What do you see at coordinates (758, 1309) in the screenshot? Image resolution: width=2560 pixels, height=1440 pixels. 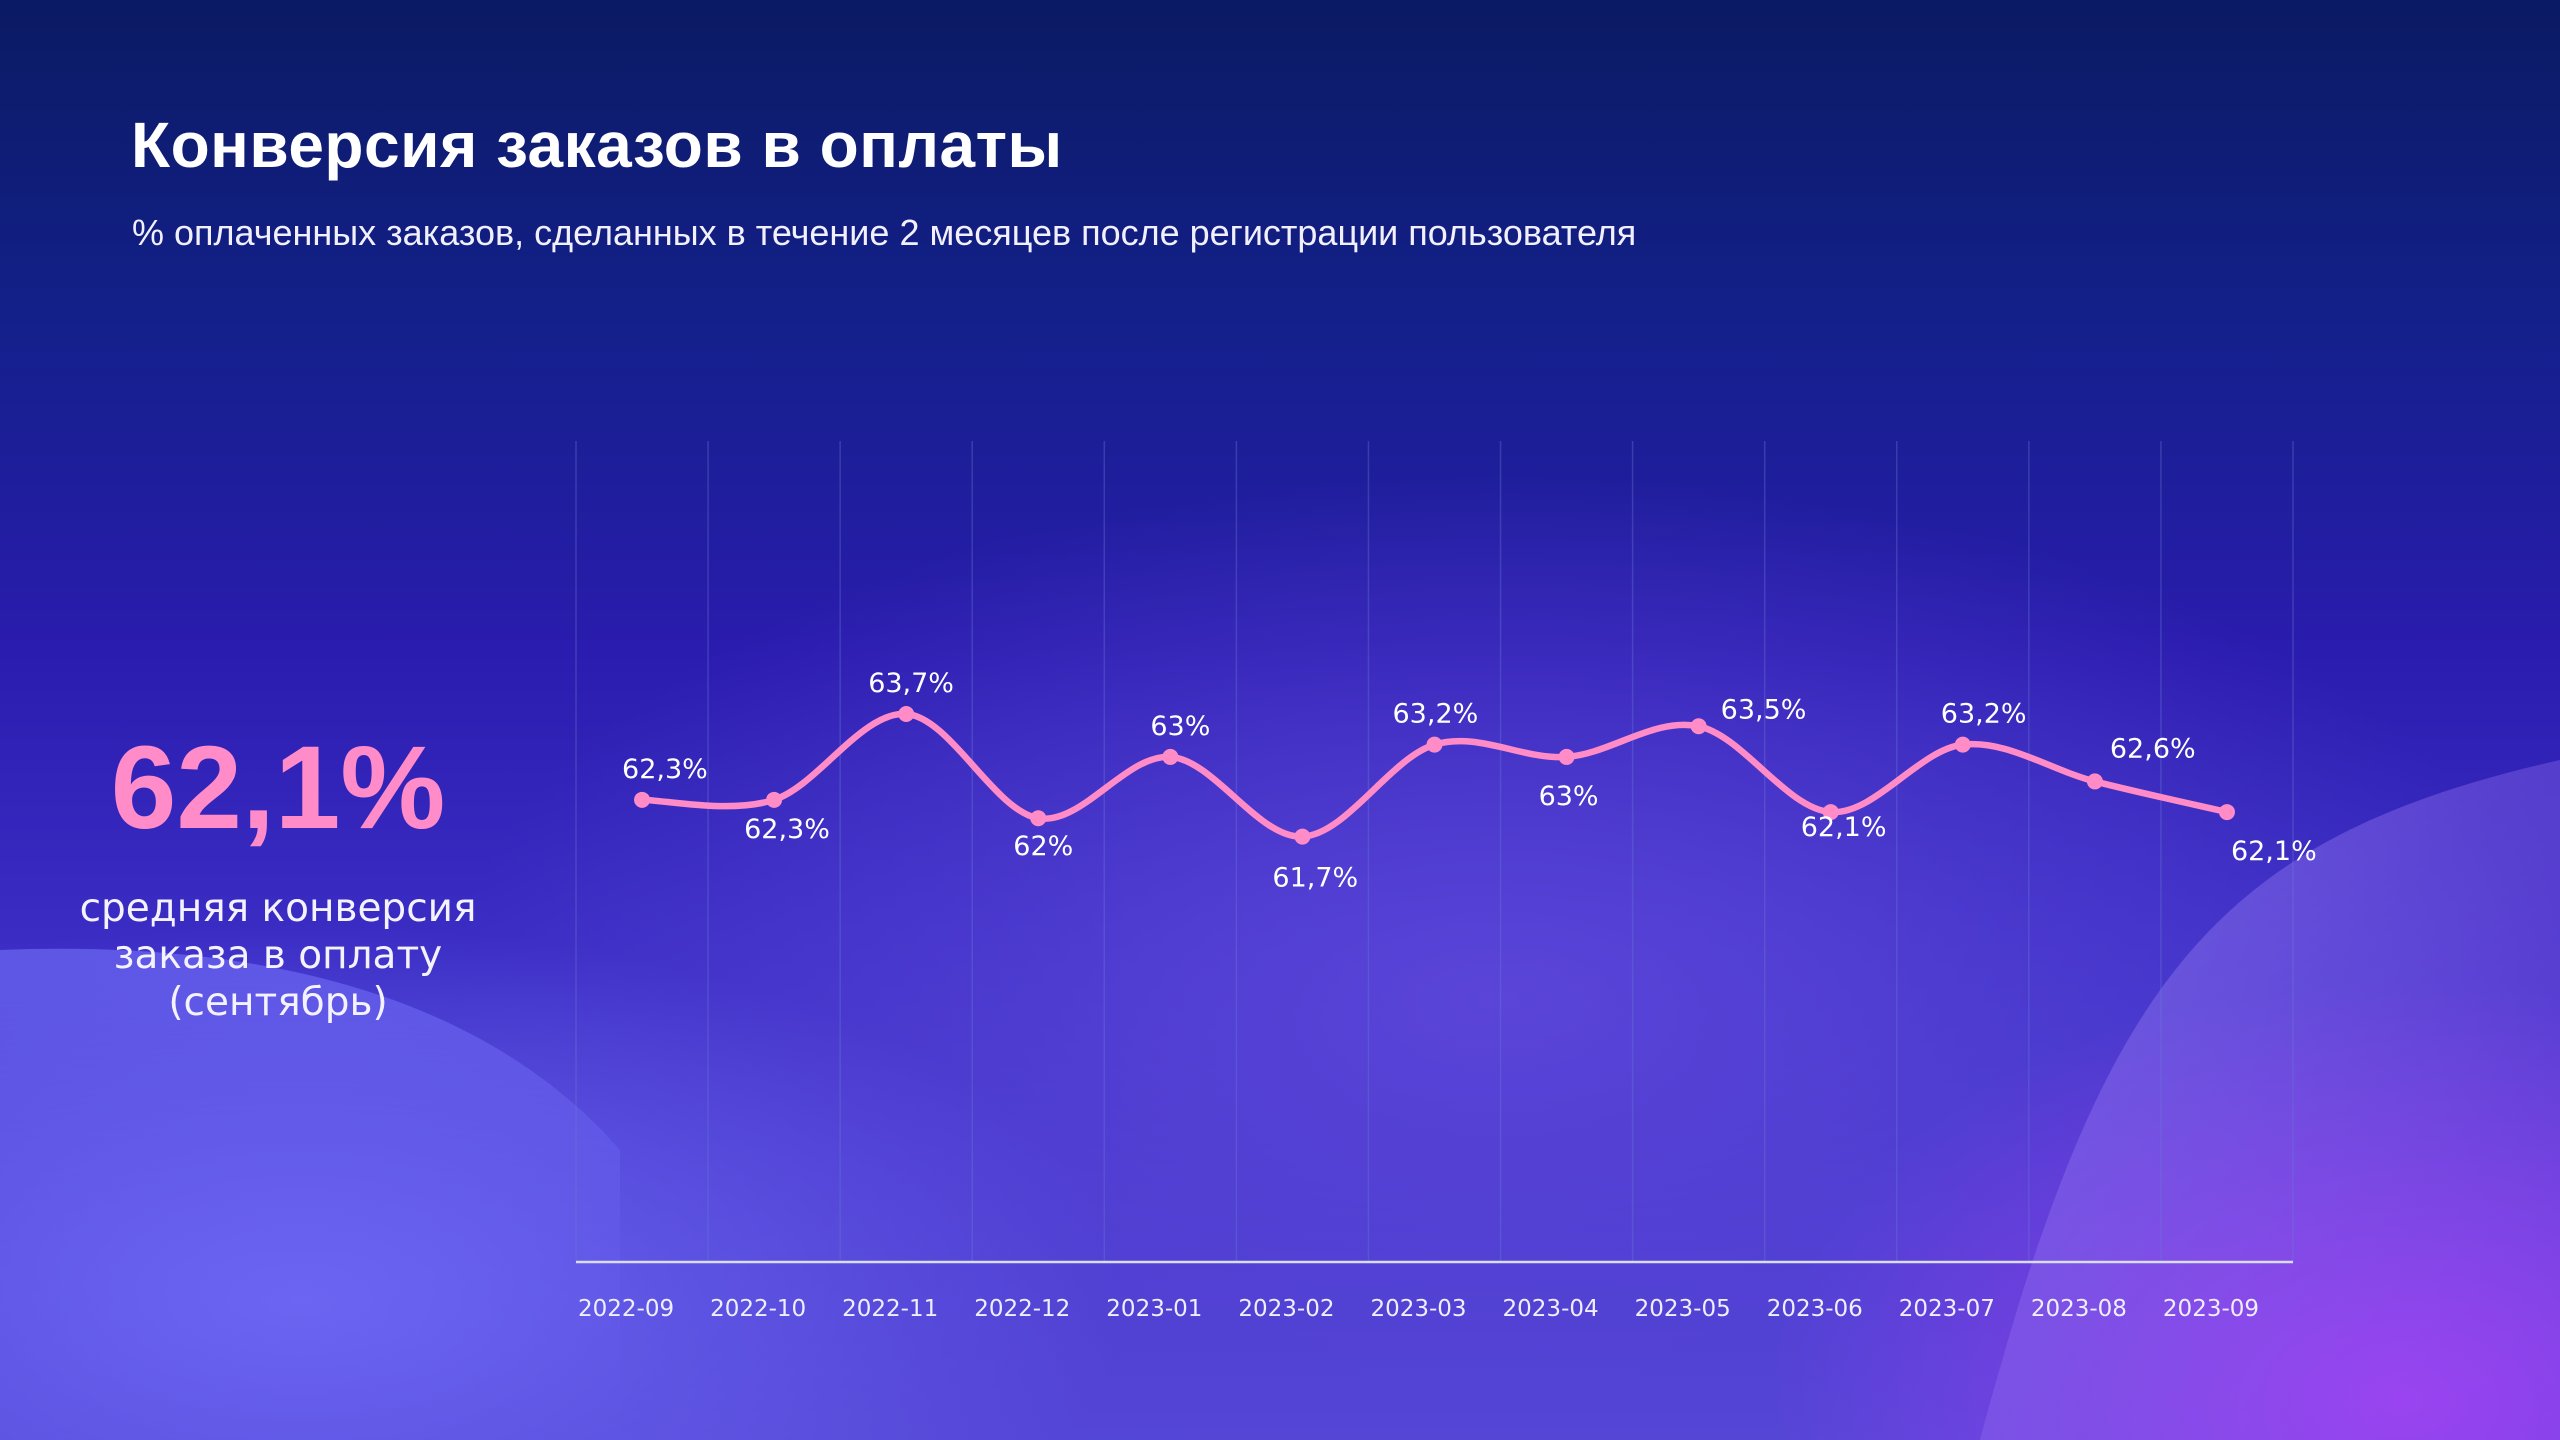 I see `x-tick-label: 2022-10` at bounding box center [758, 1309].